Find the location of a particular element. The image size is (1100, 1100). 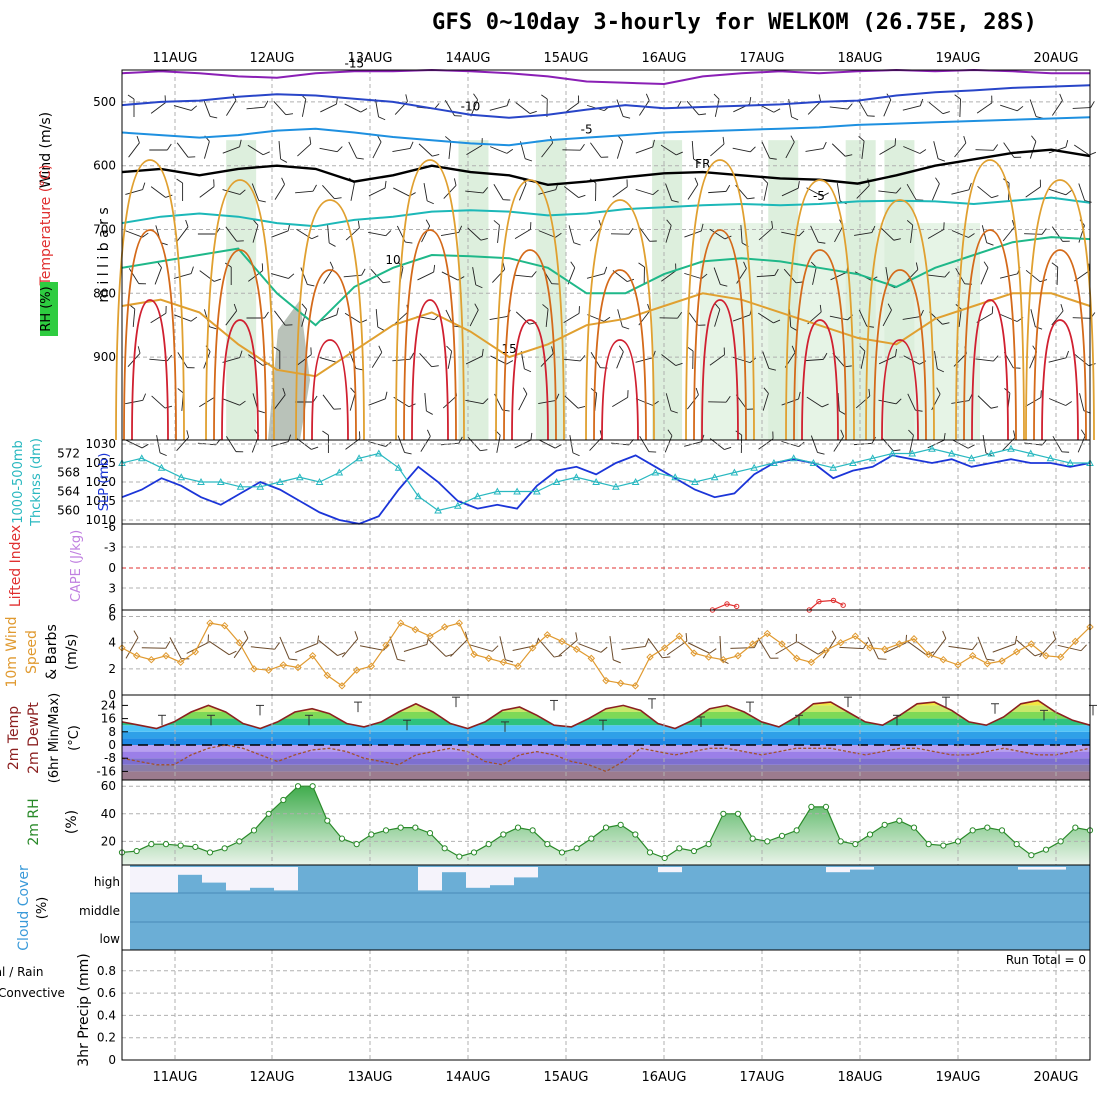

temp-contour is located at coordinates (606, 335).